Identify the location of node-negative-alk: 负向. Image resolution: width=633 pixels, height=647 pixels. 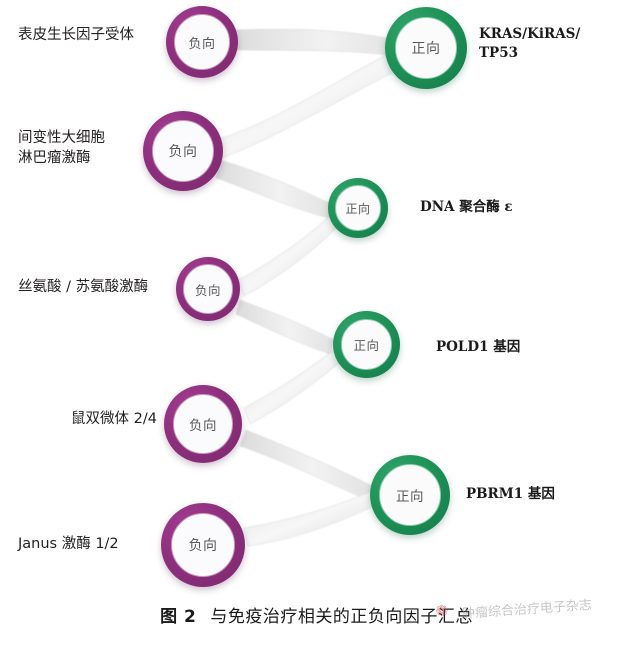
(183, 151).